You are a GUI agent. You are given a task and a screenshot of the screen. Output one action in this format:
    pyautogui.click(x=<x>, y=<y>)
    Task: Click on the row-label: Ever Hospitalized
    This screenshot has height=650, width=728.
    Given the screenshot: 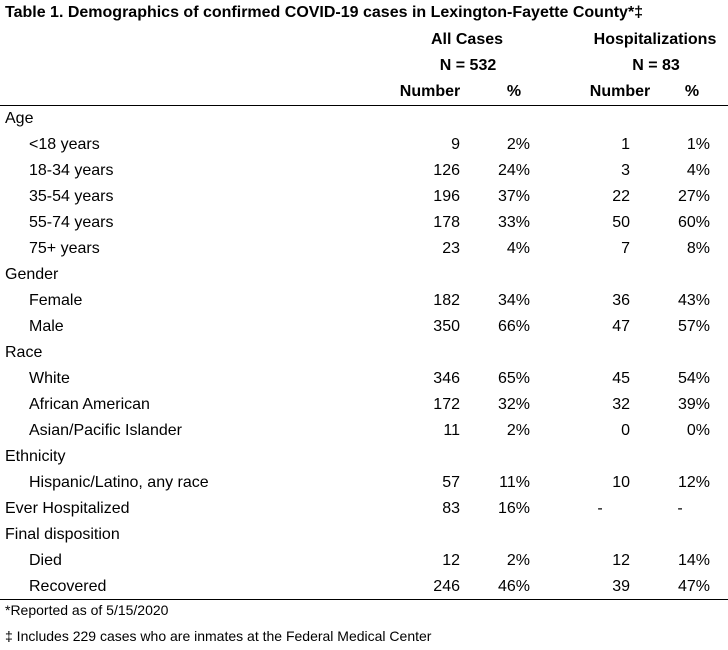 What is the action you would take?
    pyautogui.click(x=67, y=508)
    